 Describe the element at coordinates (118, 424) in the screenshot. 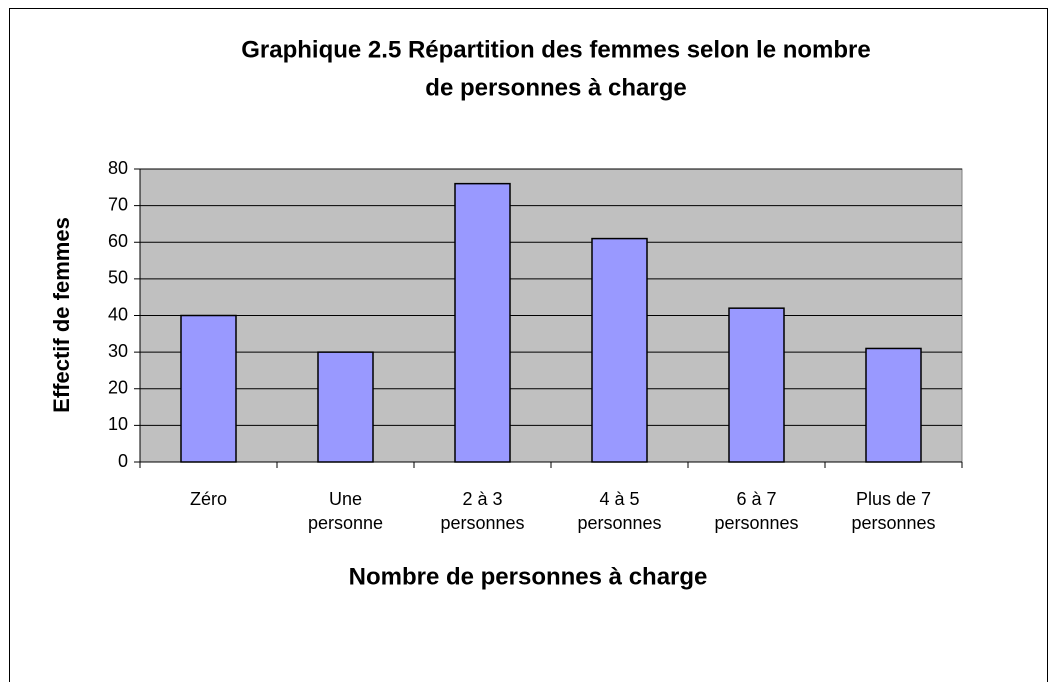

I see `y-tick-label: 10` at that location.